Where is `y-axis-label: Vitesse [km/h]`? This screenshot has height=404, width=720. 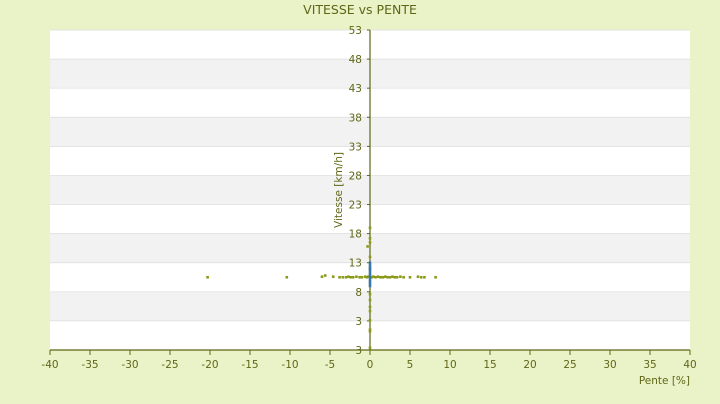 y-axis-label: Vitesse [km/h] is located at coordinates (339, 190).